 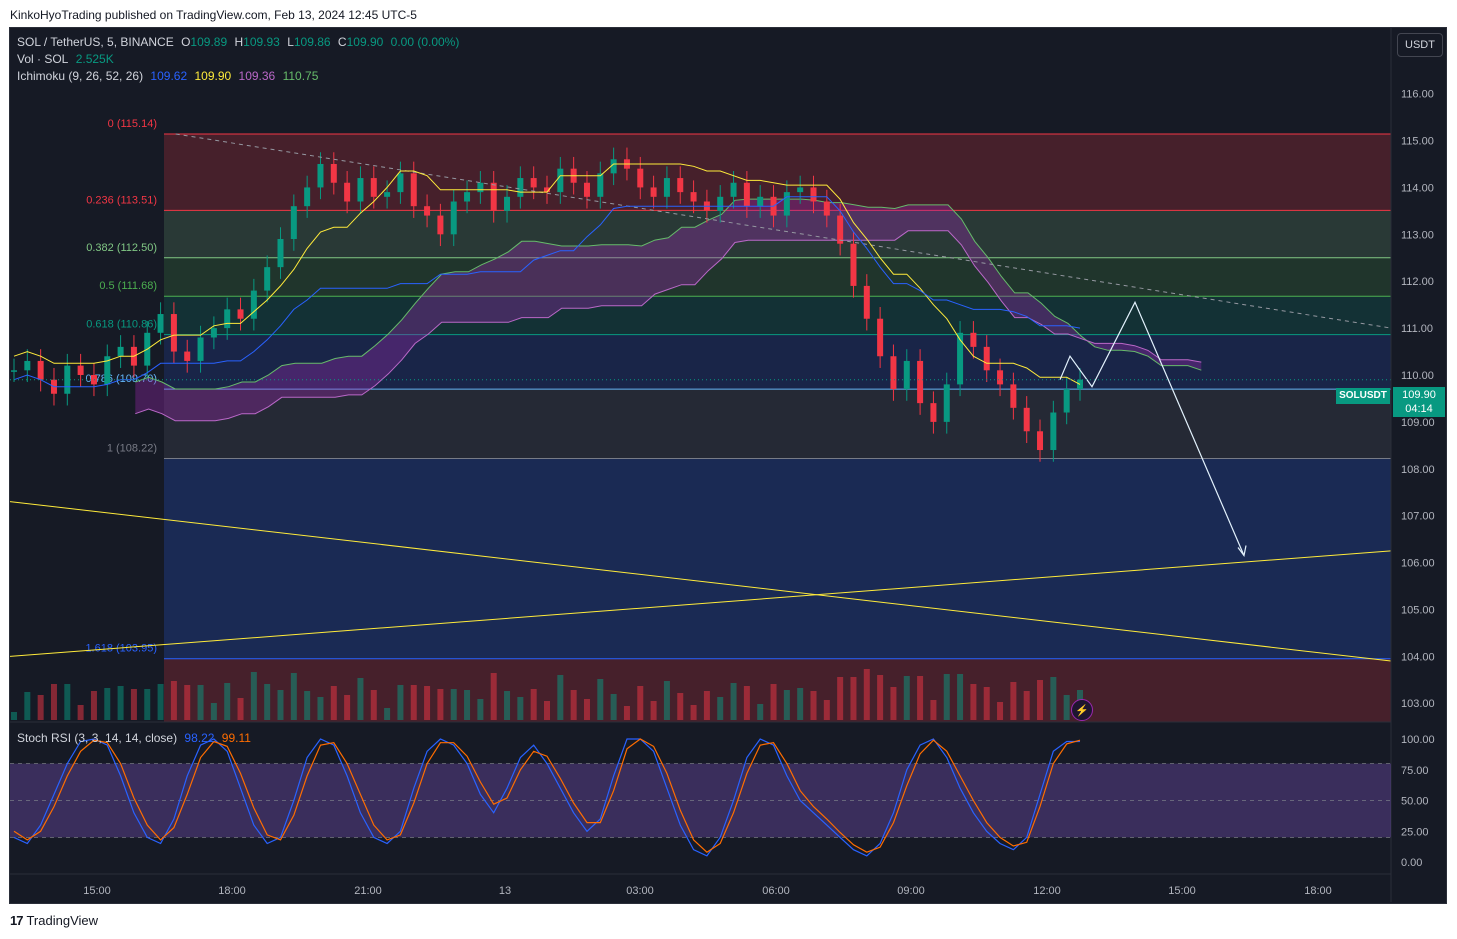 I want to click on price-tick-label: 110.00, so click(x=1417, y=376).